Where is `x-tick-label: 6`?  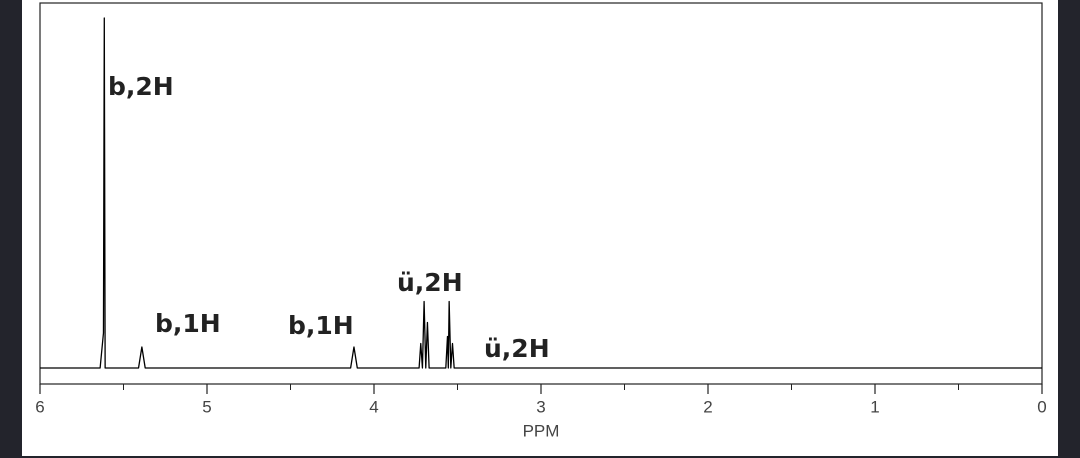 x-tick-label: 6 is located at coordinates (39, 406).